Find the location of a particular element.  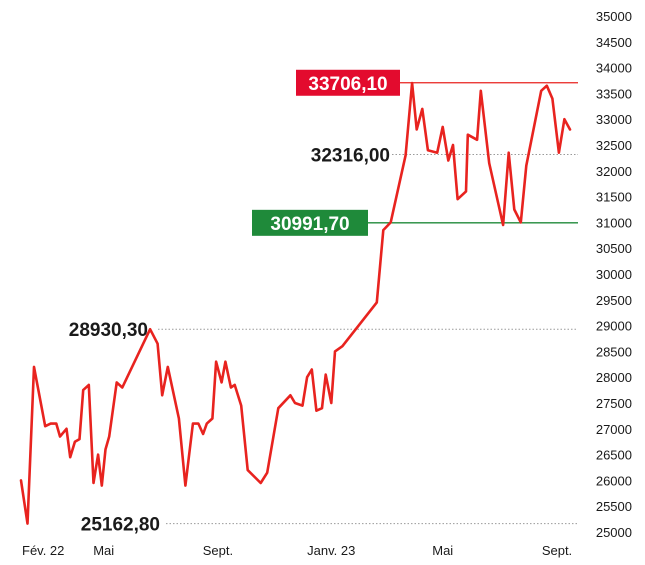

y-tick-label: 34500 is located at coordinates (614, 42).